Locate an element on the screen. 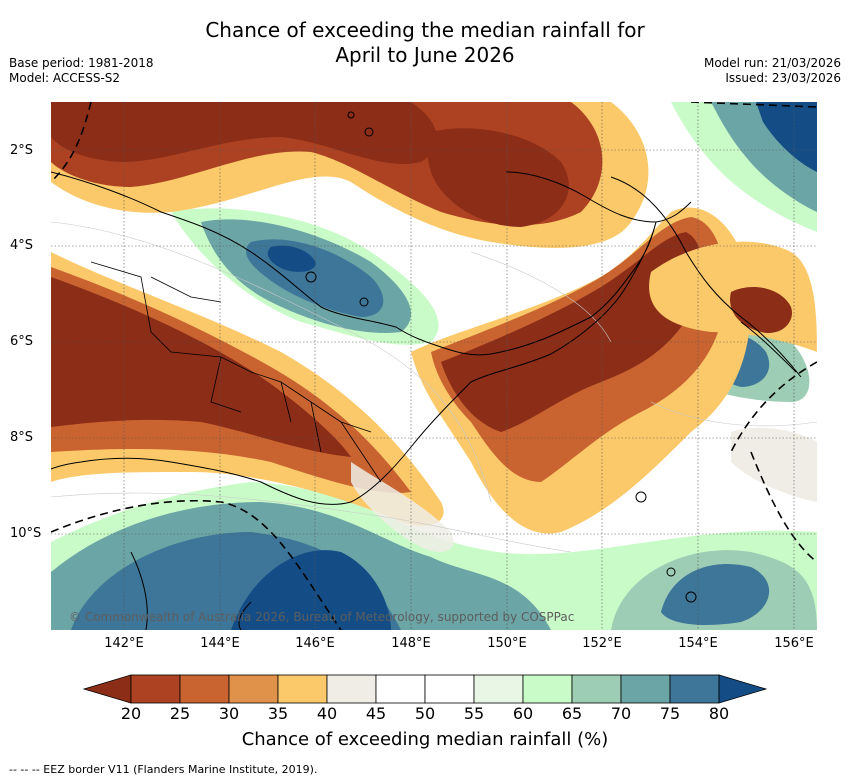 The image size is (850, 781). australia-coast is located at coordinates (191, 590).